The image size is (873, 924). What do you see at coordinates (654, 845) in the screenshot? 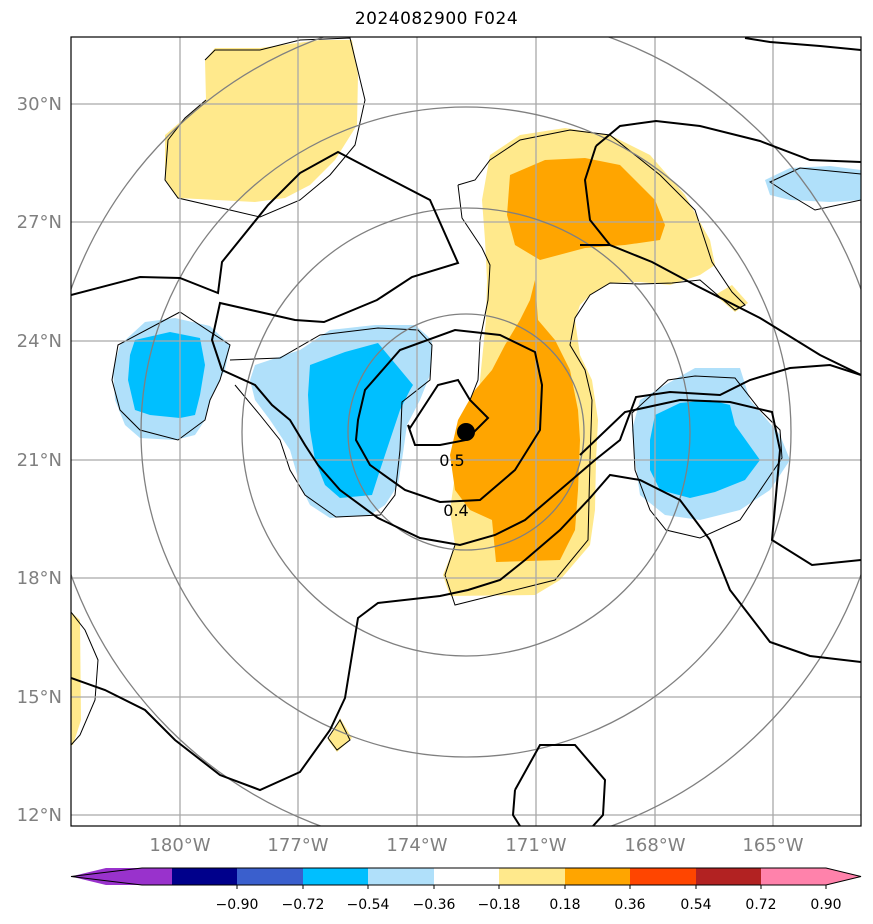
I see `lon-label: 168°W` at bounding box center [654, 845].